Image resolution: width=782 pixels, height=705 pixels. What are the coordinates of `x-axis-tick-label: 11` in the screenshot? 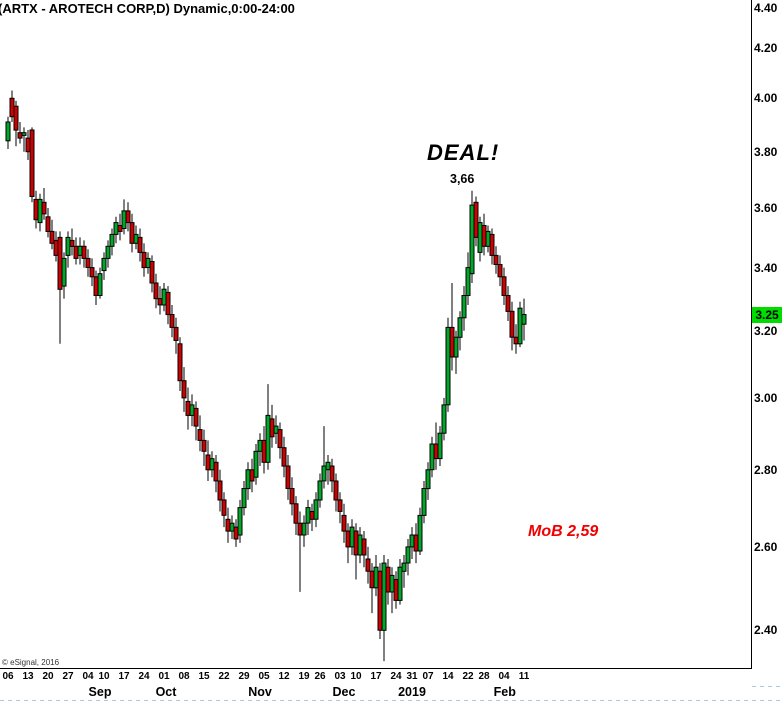 It's located at (524, 676).